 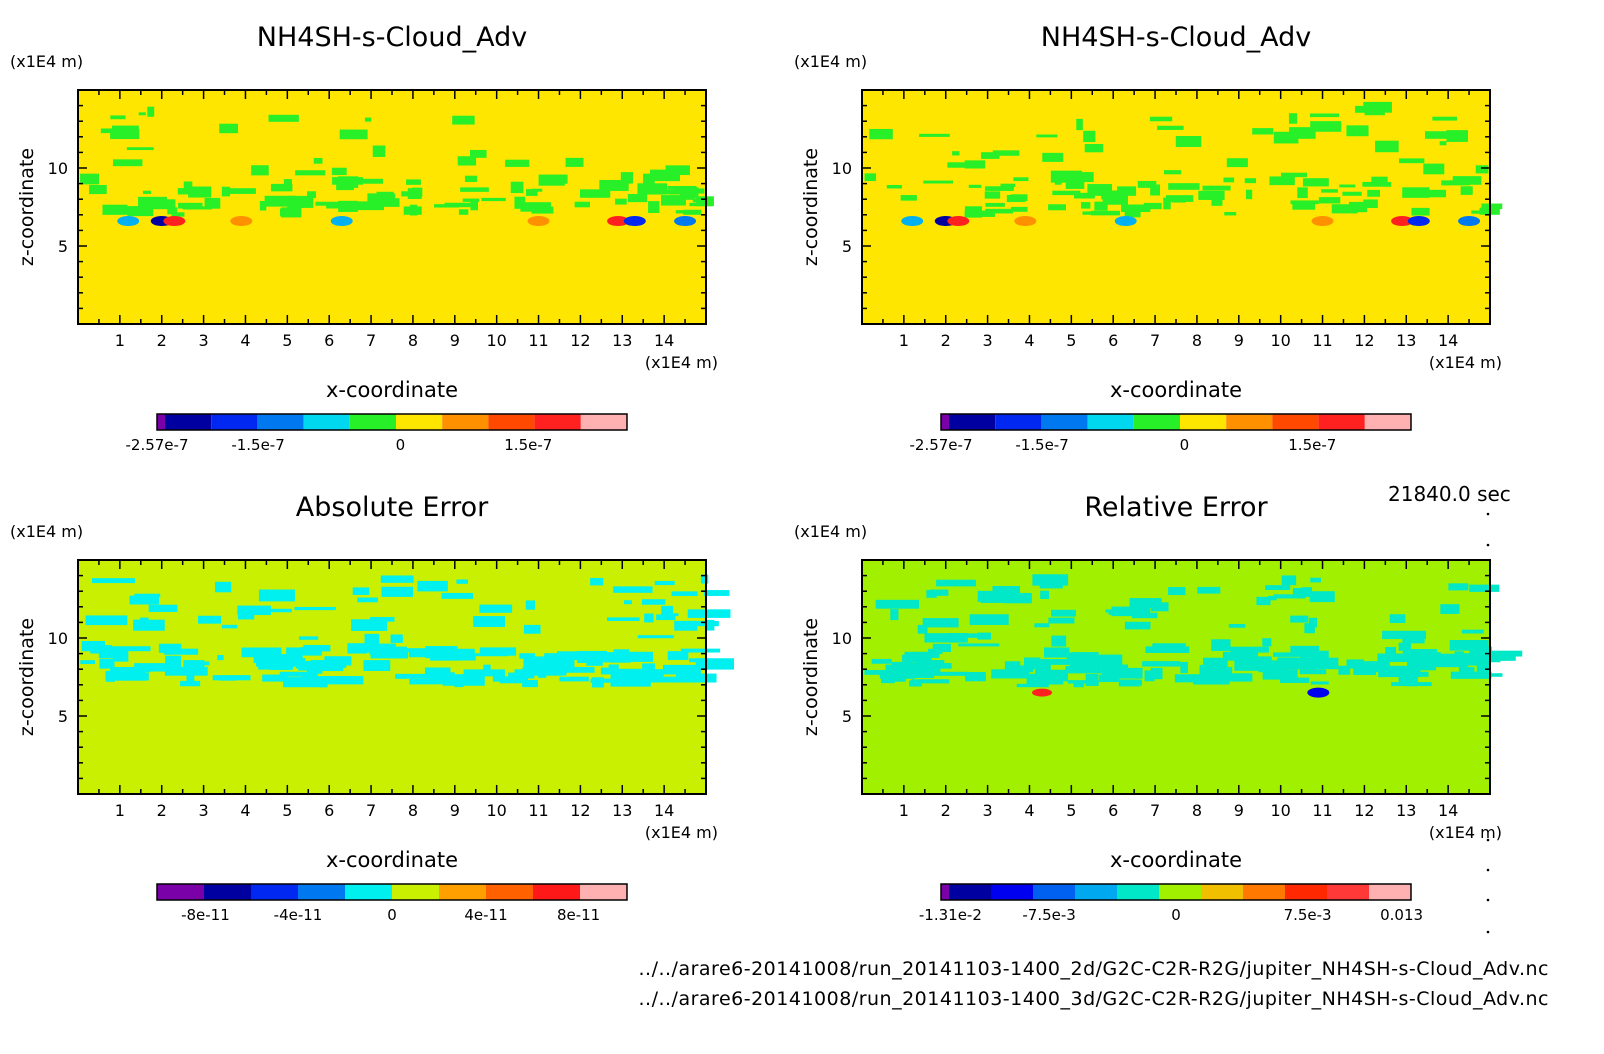 What do you see at coordinates (485, 915) in the screenshot?
I see `colorbar-label: 4e-11` at bounding box center [485, 915].